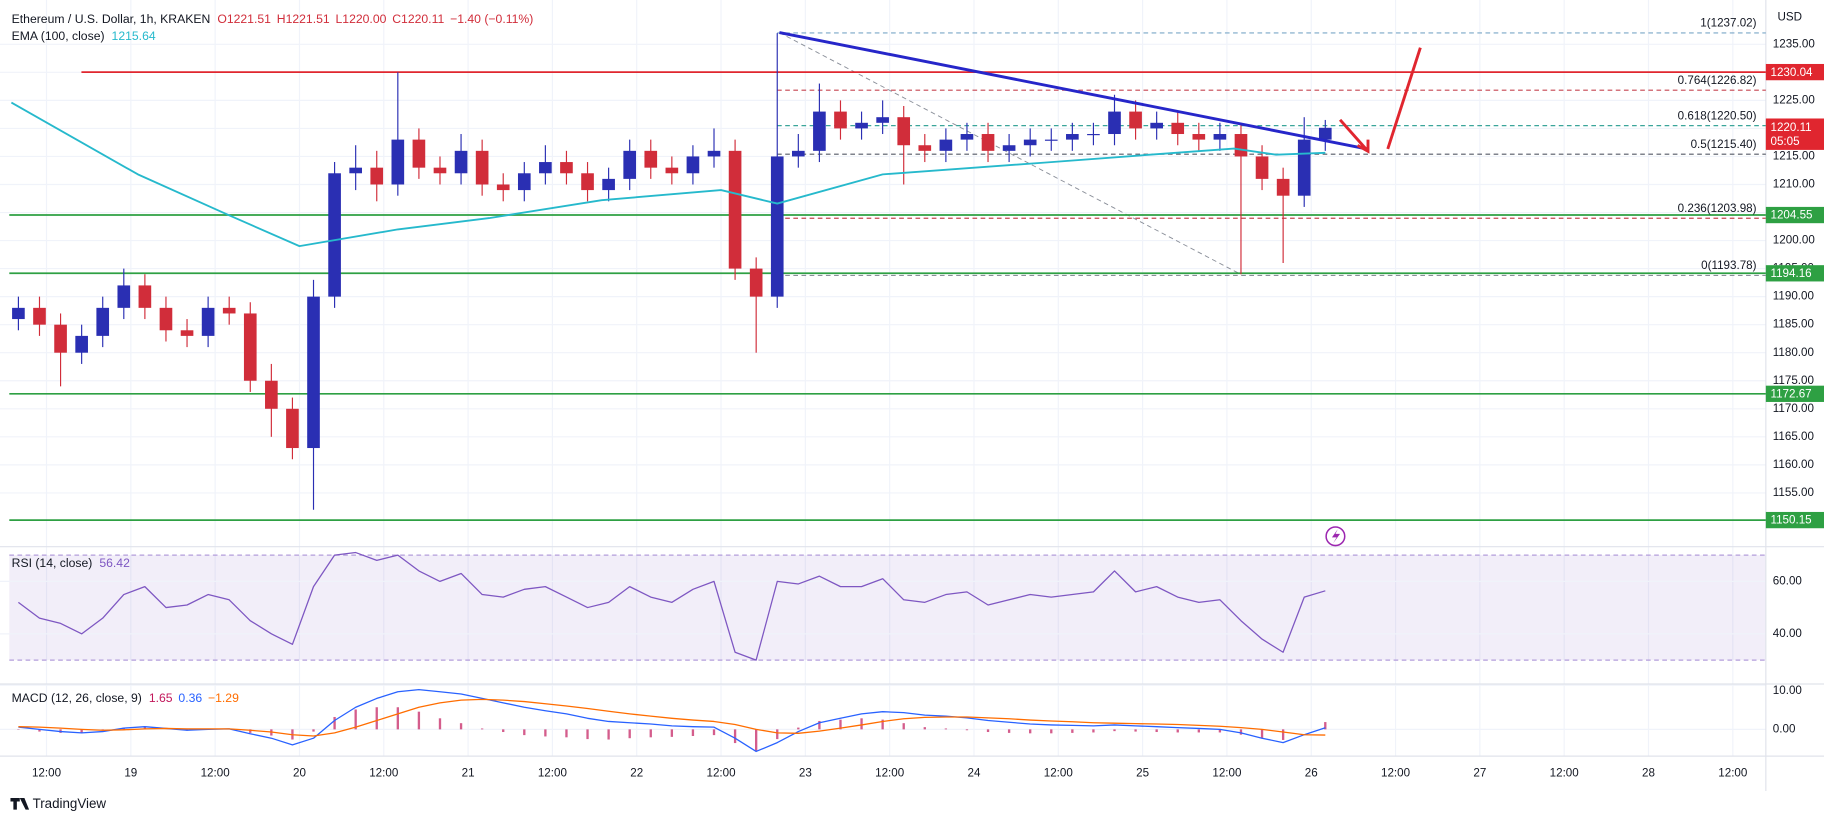 This screenshot has width=1824, height=823. What do you see at coordinates (974, 773) in the screenshot?
I see `x-tick-label: 24` at bounding box center [974, 773].